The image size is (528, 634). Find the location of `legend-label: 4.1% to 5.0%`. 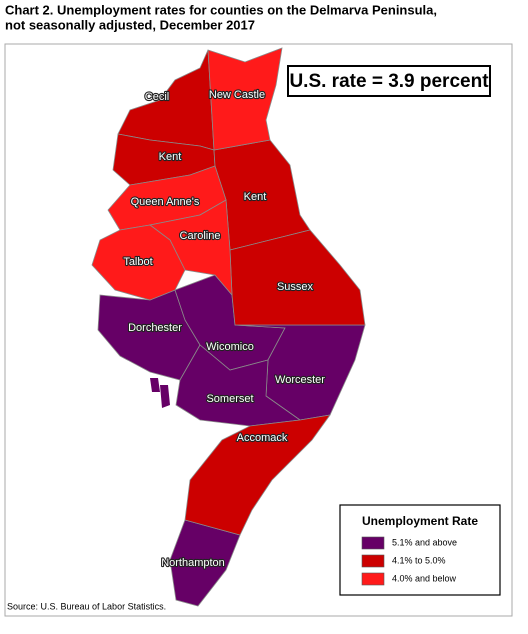

legend-label: 4.1% to 5.0% is located at coordinates (419, 560).